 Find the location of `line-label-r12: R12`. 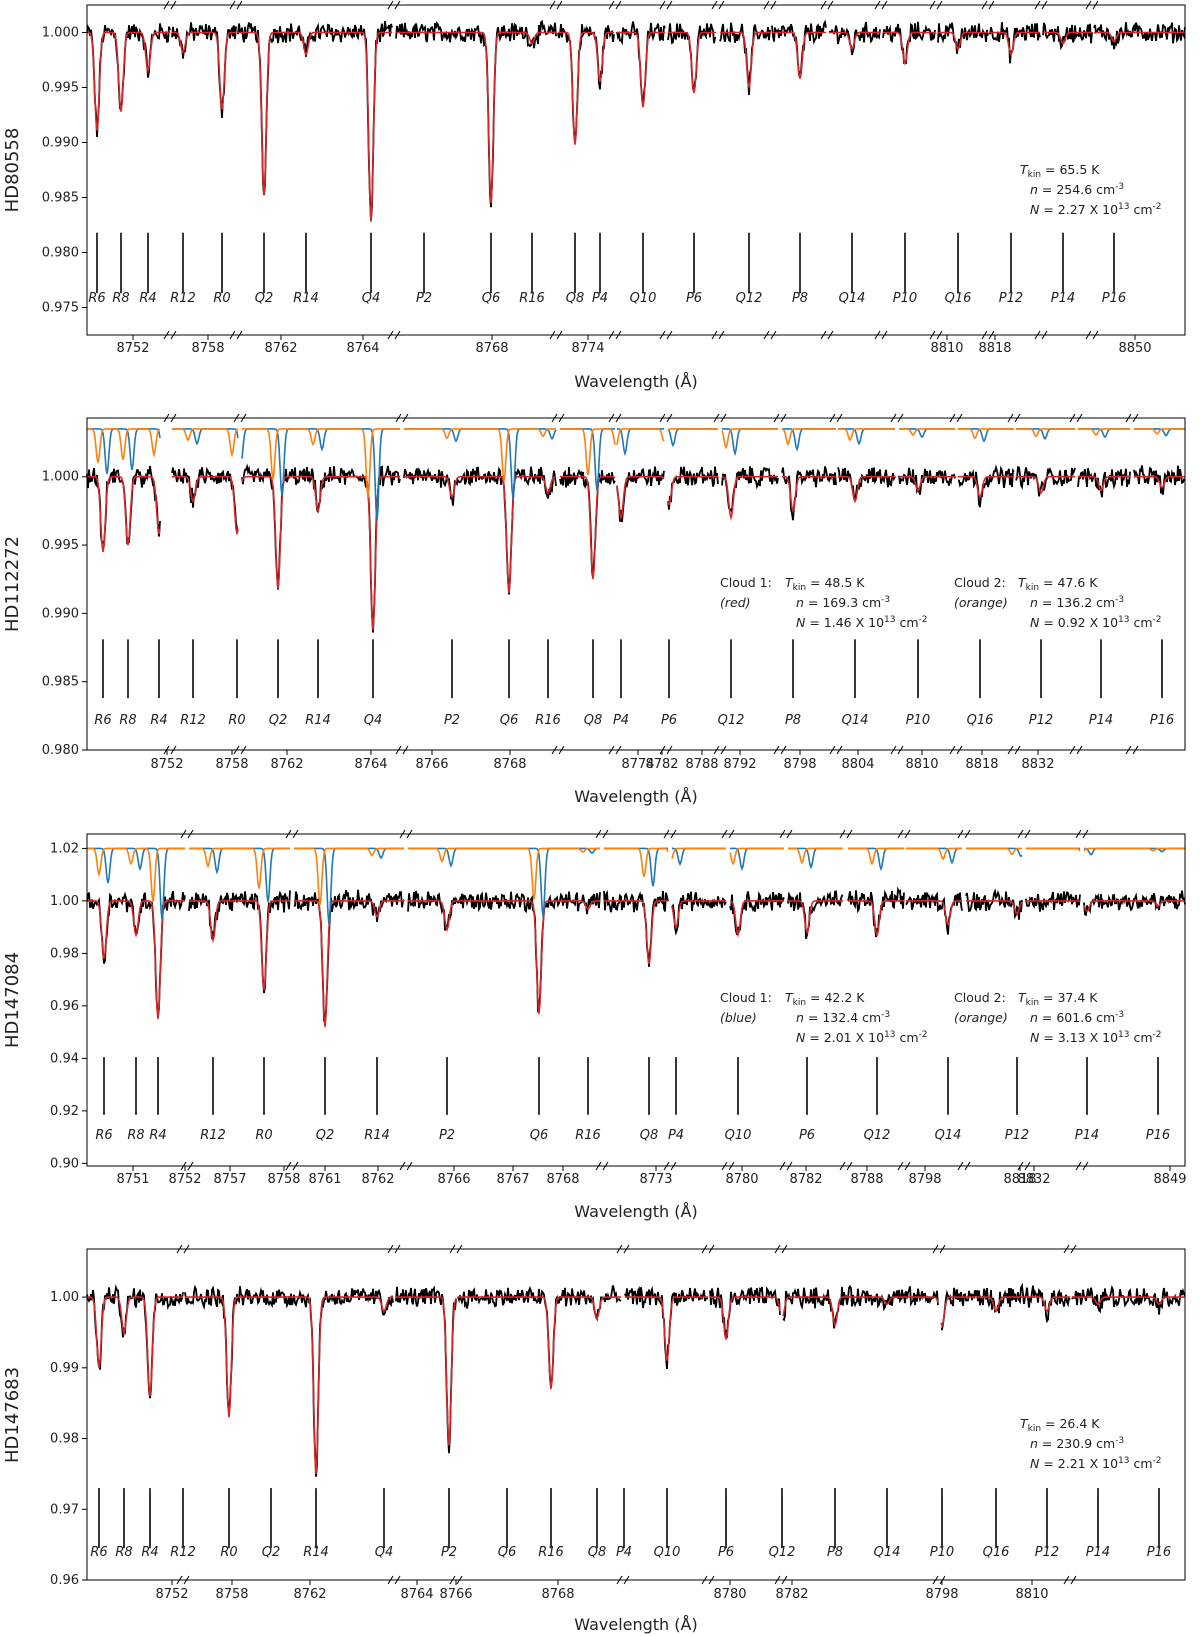

line-label-r12: R12 is located at coordinates (193, 720).